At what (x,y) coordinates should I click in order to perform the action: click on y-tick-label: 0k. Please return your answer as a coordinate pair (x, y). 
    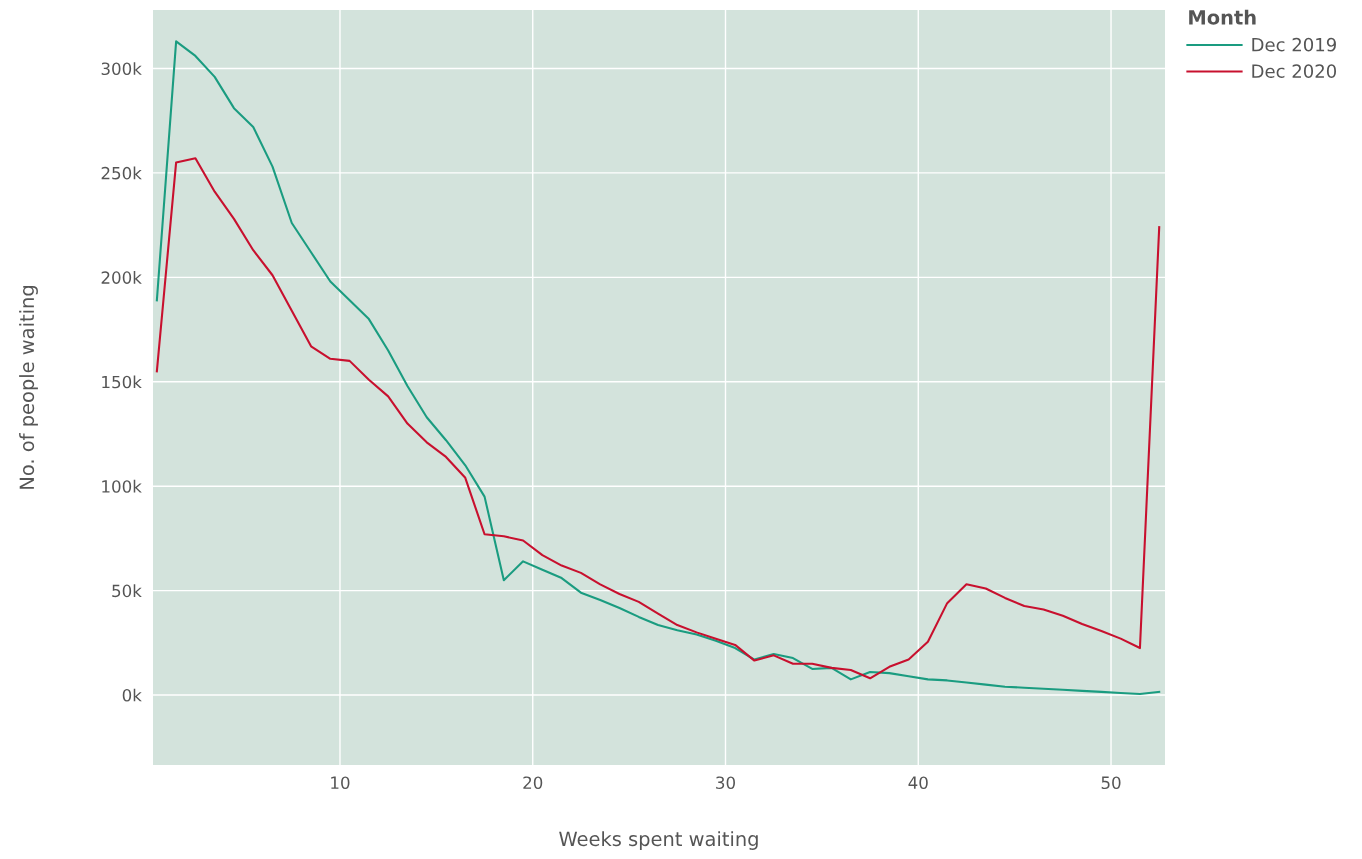
    Looking at the image, I should click on (132, 695).